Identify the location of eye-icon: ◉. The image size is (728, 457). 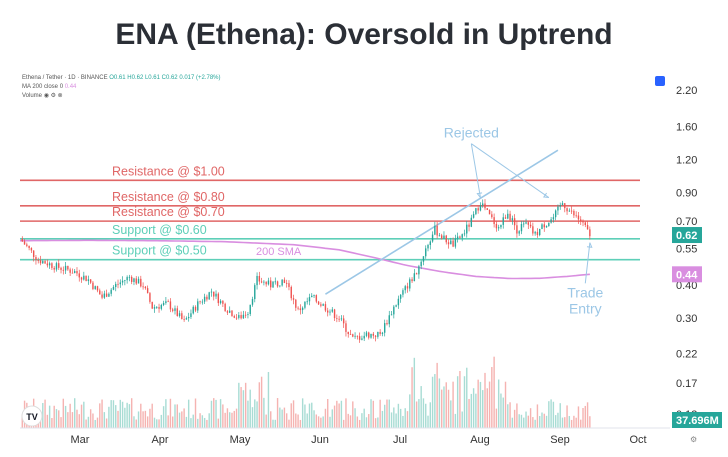
(46, 96).